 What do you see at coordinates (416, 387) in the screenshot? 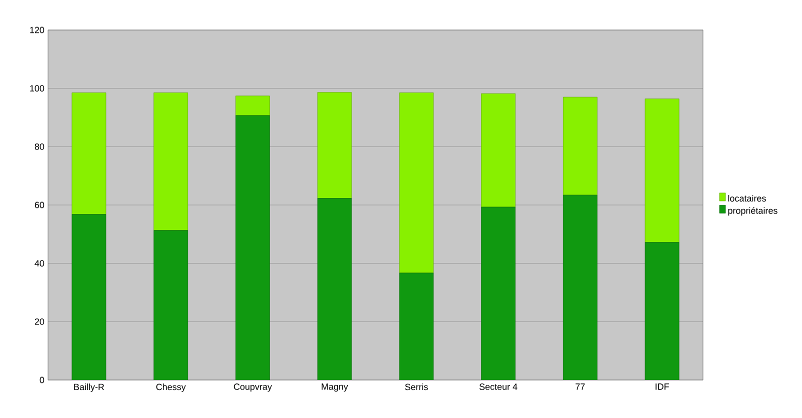
I see `x-tick-label: Serris` at bounding box center [416, 387].